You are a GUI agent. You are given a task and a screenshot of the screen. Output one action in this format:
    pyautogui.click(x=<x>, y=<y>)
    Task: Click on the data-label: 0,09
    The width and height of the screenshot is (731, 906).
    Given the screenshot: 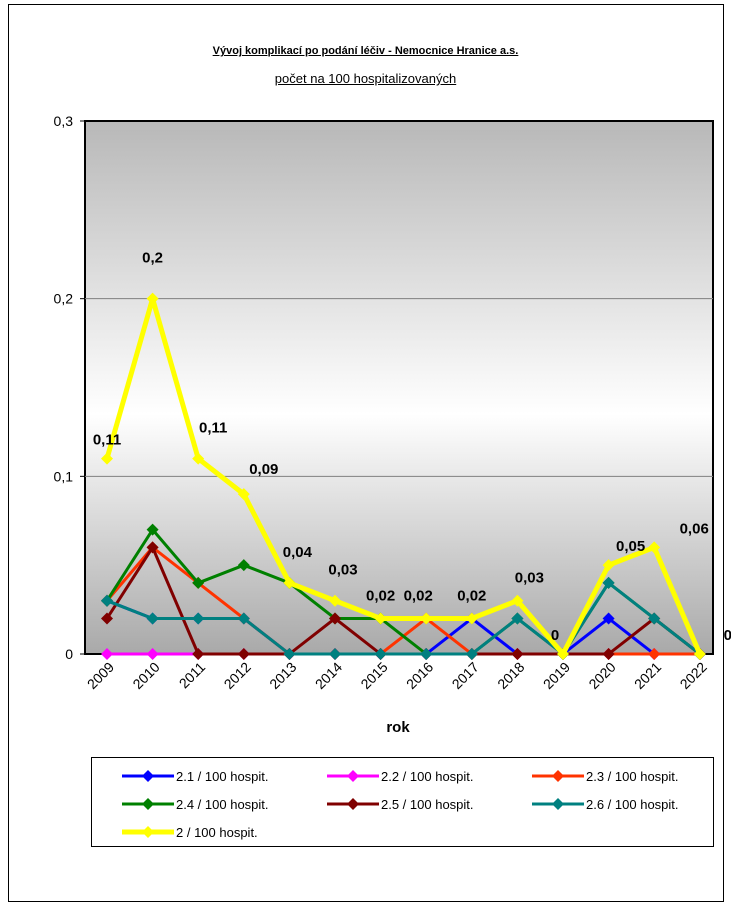 What is the action you would take?
    pyautogui.click(x=263, y=469)
    